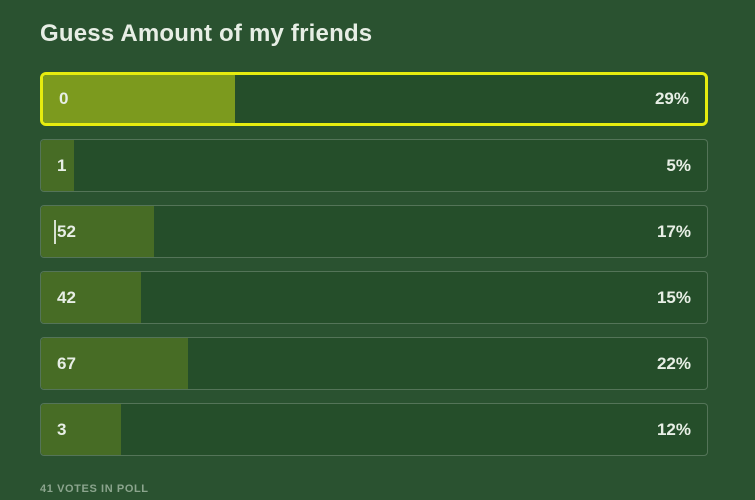 The width and height of the screenshot is (755, 500). What do you see at coordinates (374, 231) in the screenshot?
I see `poll-option-2: 52 17%` at bounding box center [374, 231].